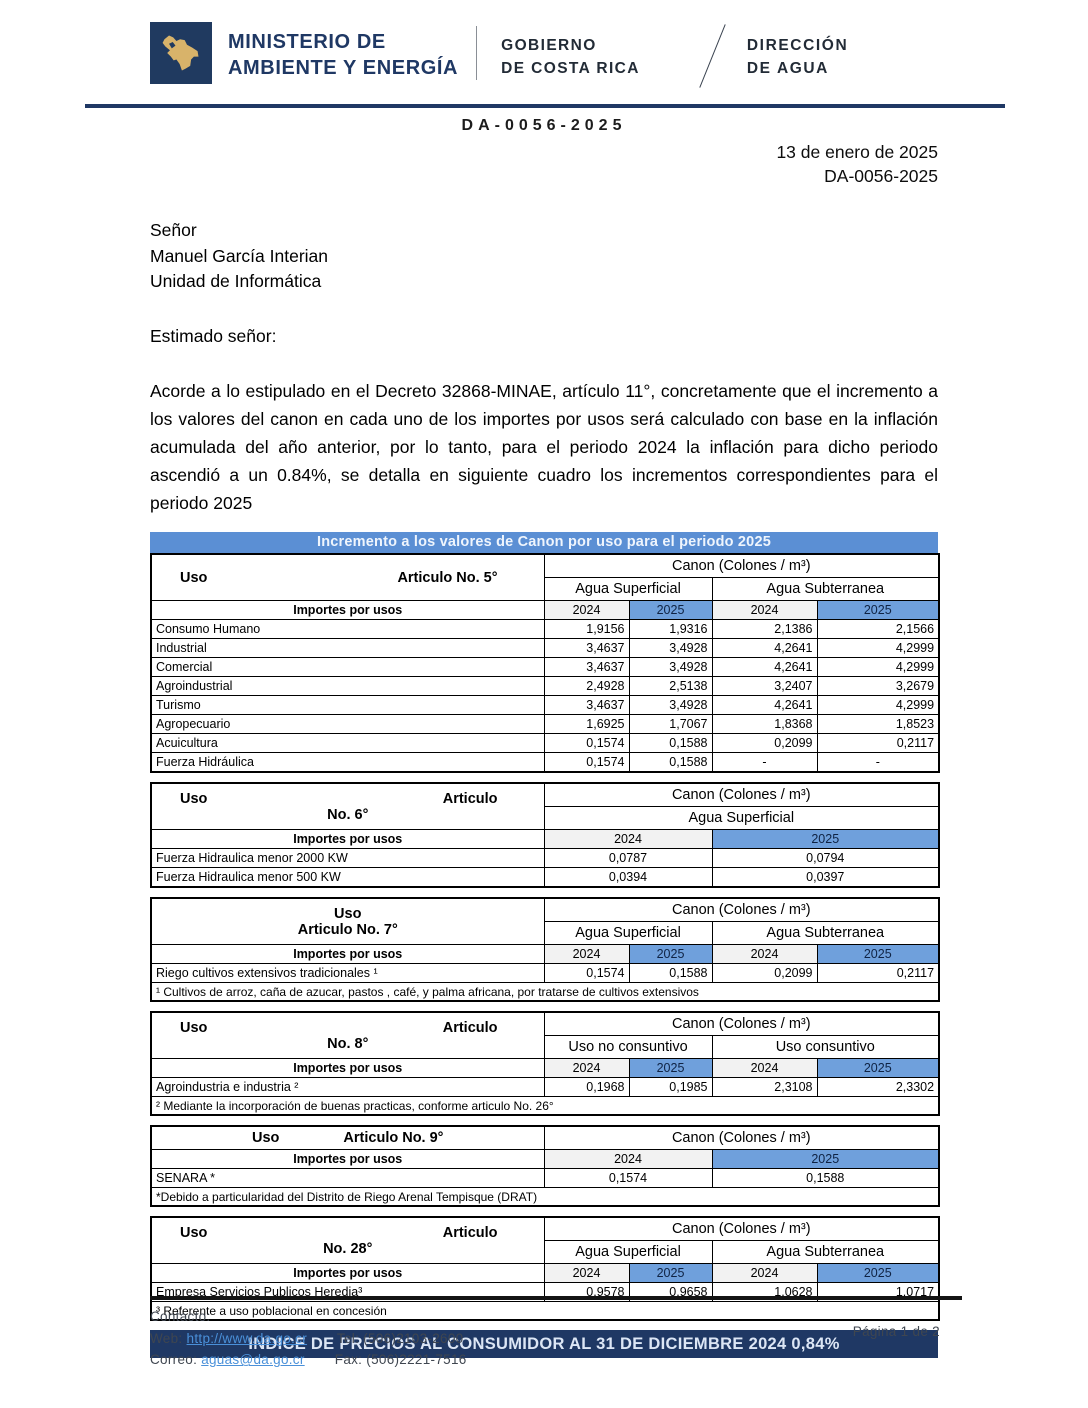 This screenshot has width=1088, height=1408. I want to click on page-number: Página 1 de 2, so click(896, 1331).